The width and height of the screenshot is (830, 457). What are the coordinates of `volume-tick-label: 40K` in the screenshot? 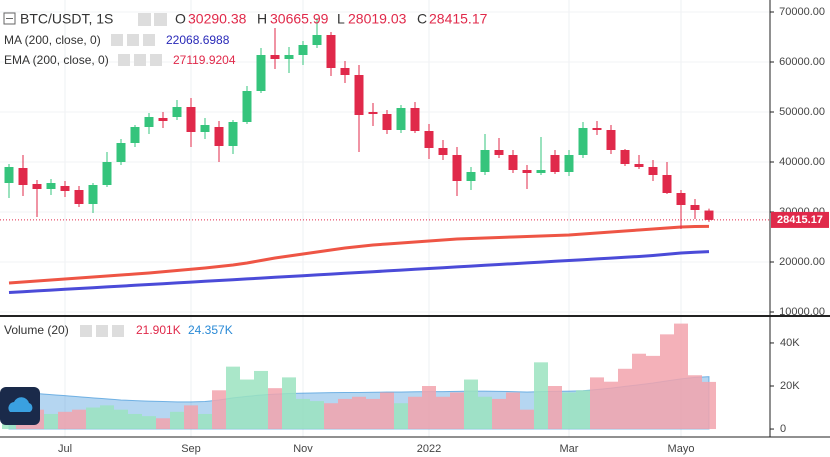 It's located at (790, 343).